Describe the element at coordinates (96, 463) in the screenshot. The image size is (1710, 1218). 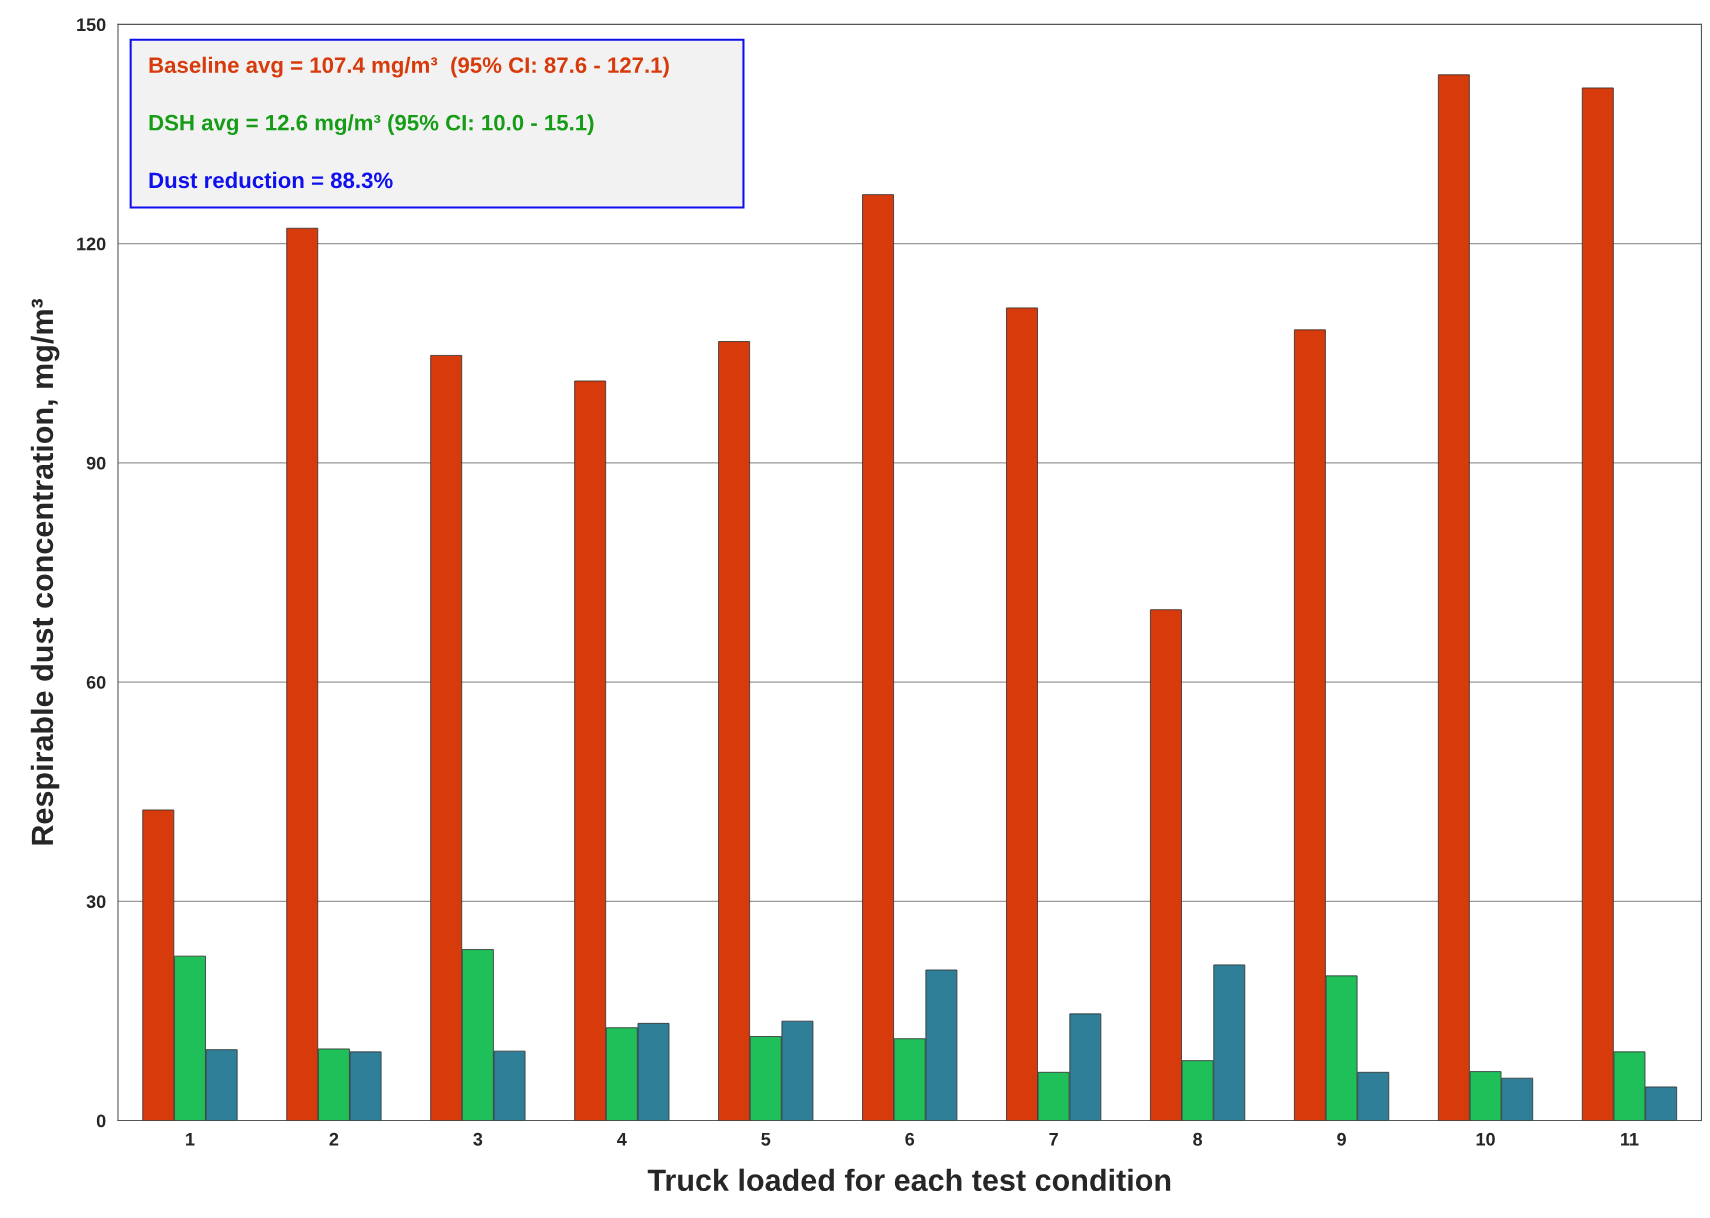
I see `y-tick-label: 90` at that location.